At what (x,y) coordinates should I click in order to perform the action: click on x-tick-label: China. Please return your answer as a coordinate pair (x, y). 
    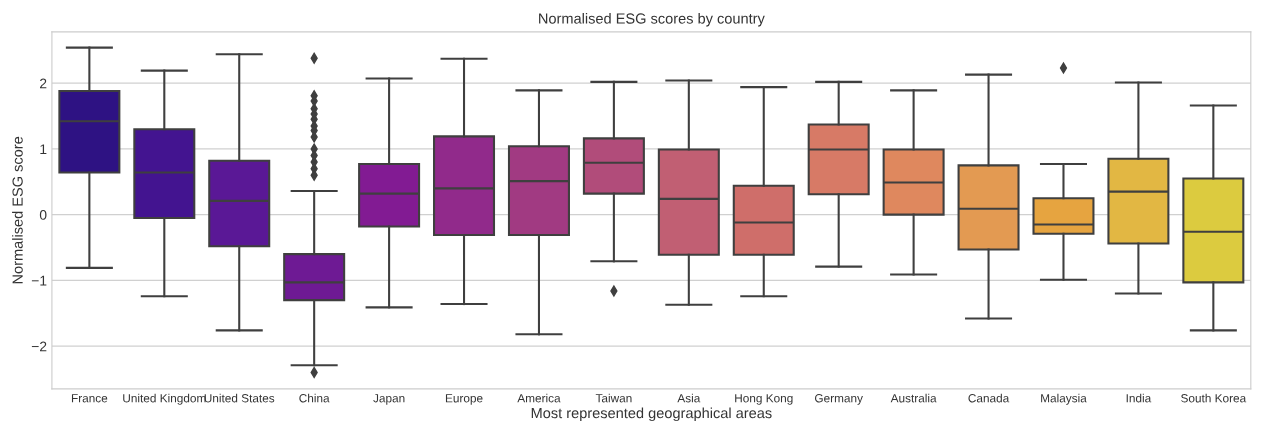
    Looking at the image, I should click on (314, 398).